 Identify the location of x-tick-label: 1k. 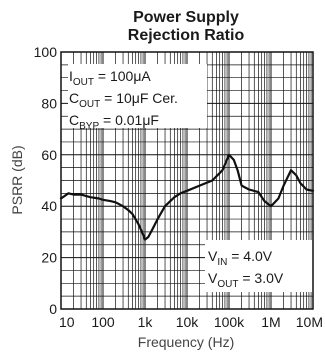
(146, 322).